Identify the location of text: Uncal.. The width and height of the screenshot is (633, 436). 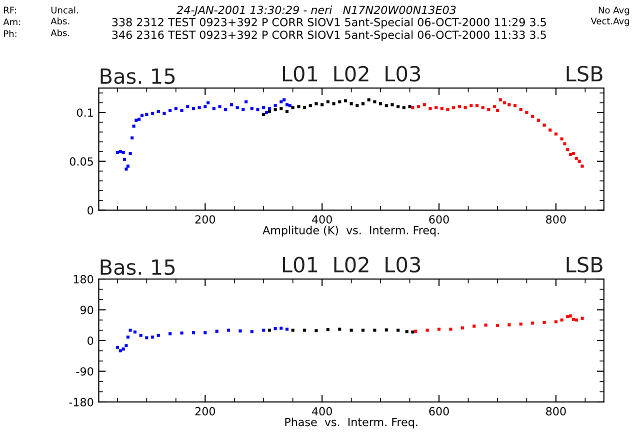
(64, 10).